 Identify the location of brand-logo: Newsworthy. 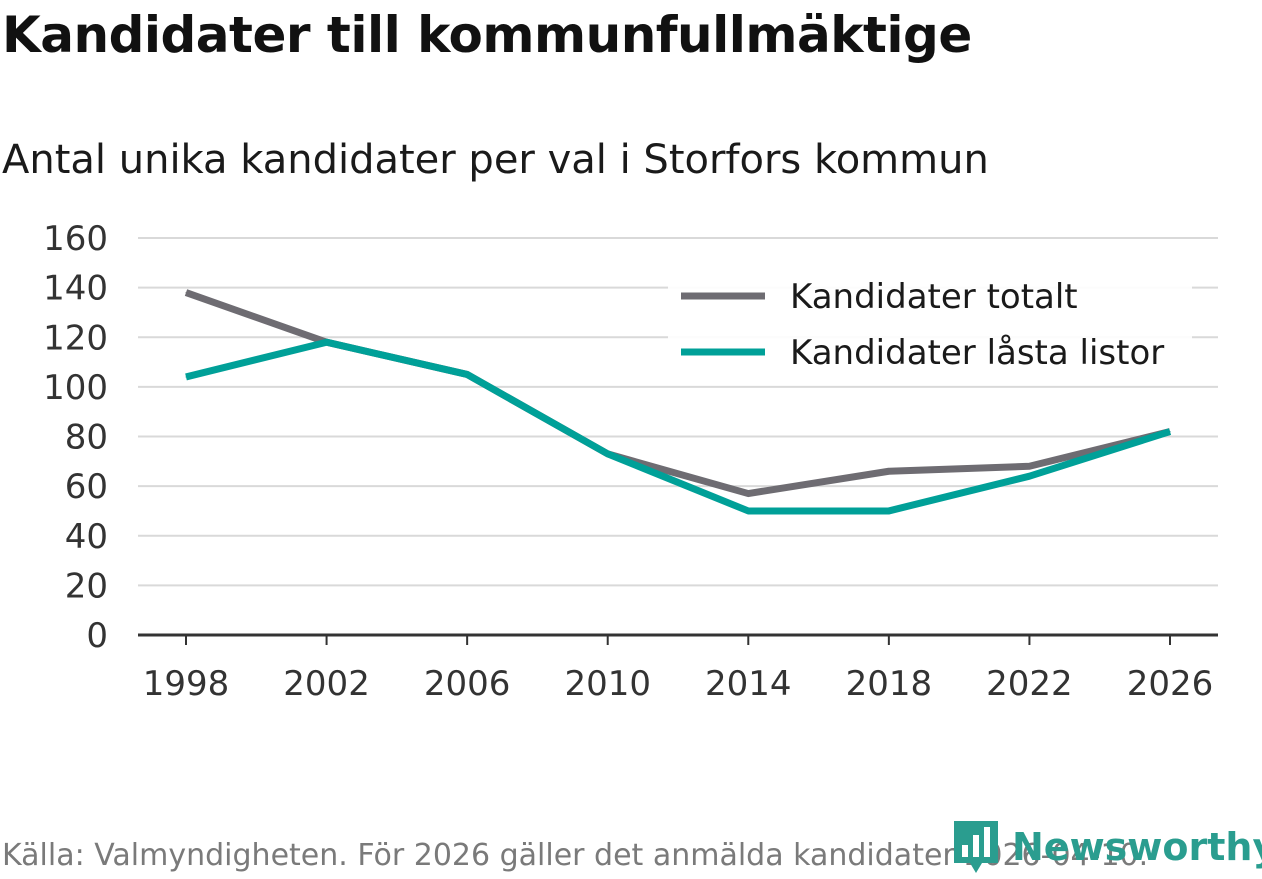
(1107, 847).